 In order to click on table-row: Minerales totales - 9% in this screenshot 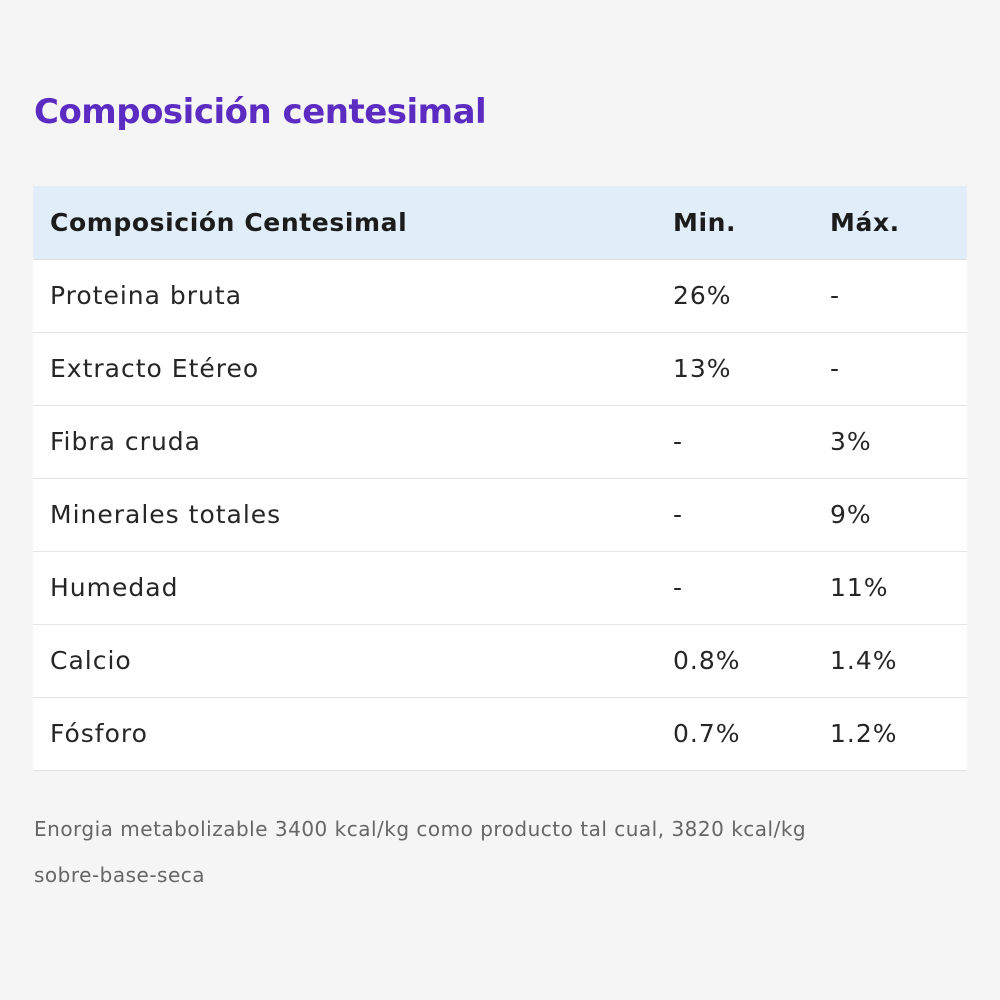, I will do `click(500, 515)`.